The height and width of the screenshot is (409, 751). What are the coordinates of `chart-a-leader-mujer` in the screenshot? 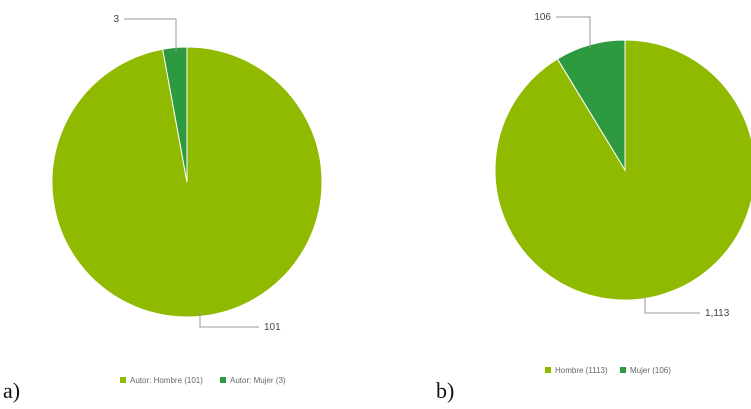 It's located at (150, 35).